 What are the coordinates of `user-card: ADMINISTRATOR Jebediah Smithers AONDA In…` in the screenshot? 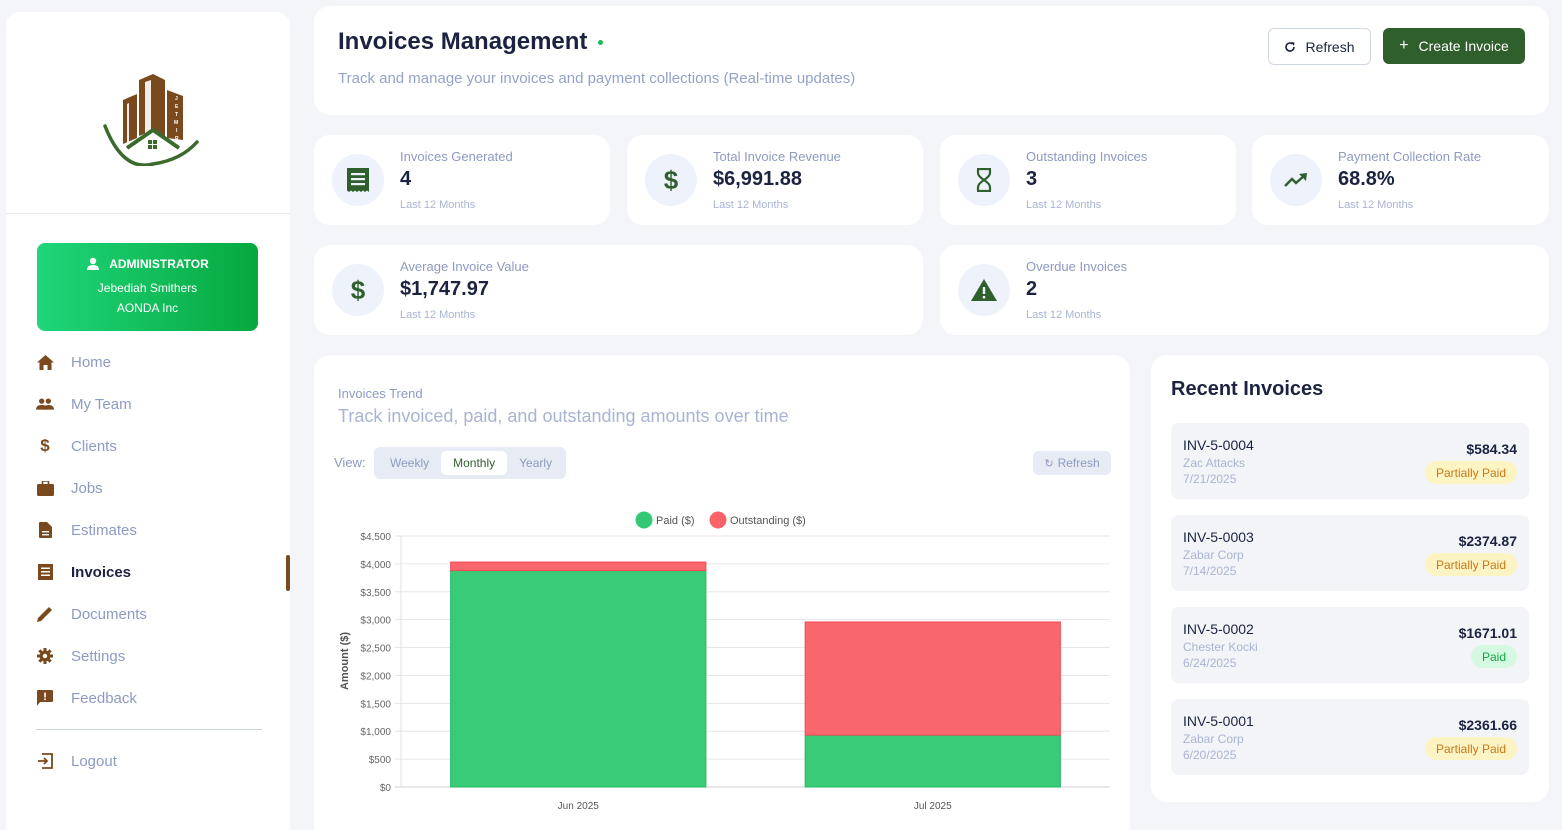 It's located at (147, 287).